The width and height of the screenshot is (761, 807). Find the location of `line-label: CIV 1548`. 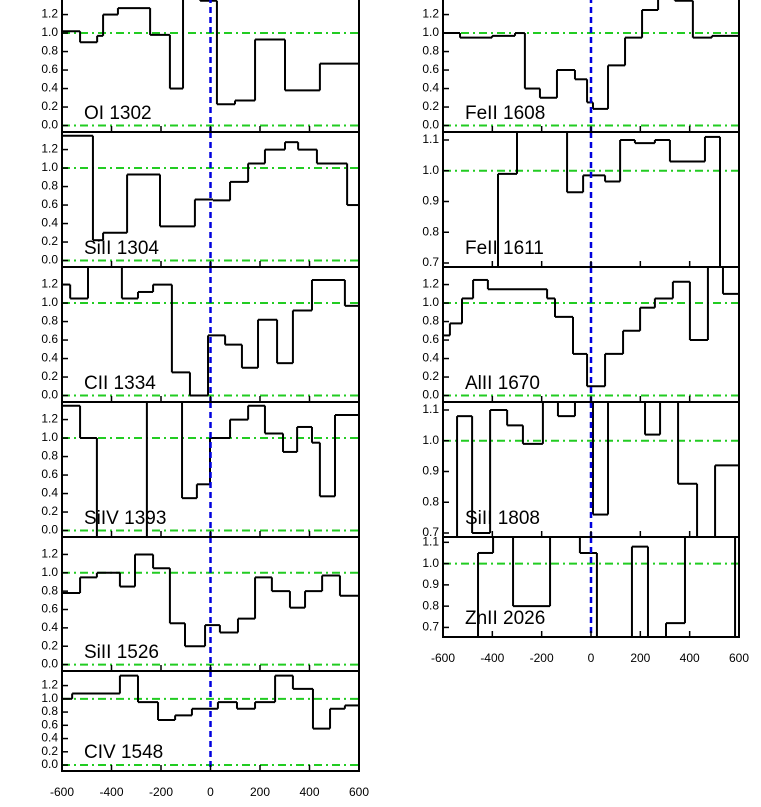

line-label: CIV 1548 is located at coordinates (123, 752).